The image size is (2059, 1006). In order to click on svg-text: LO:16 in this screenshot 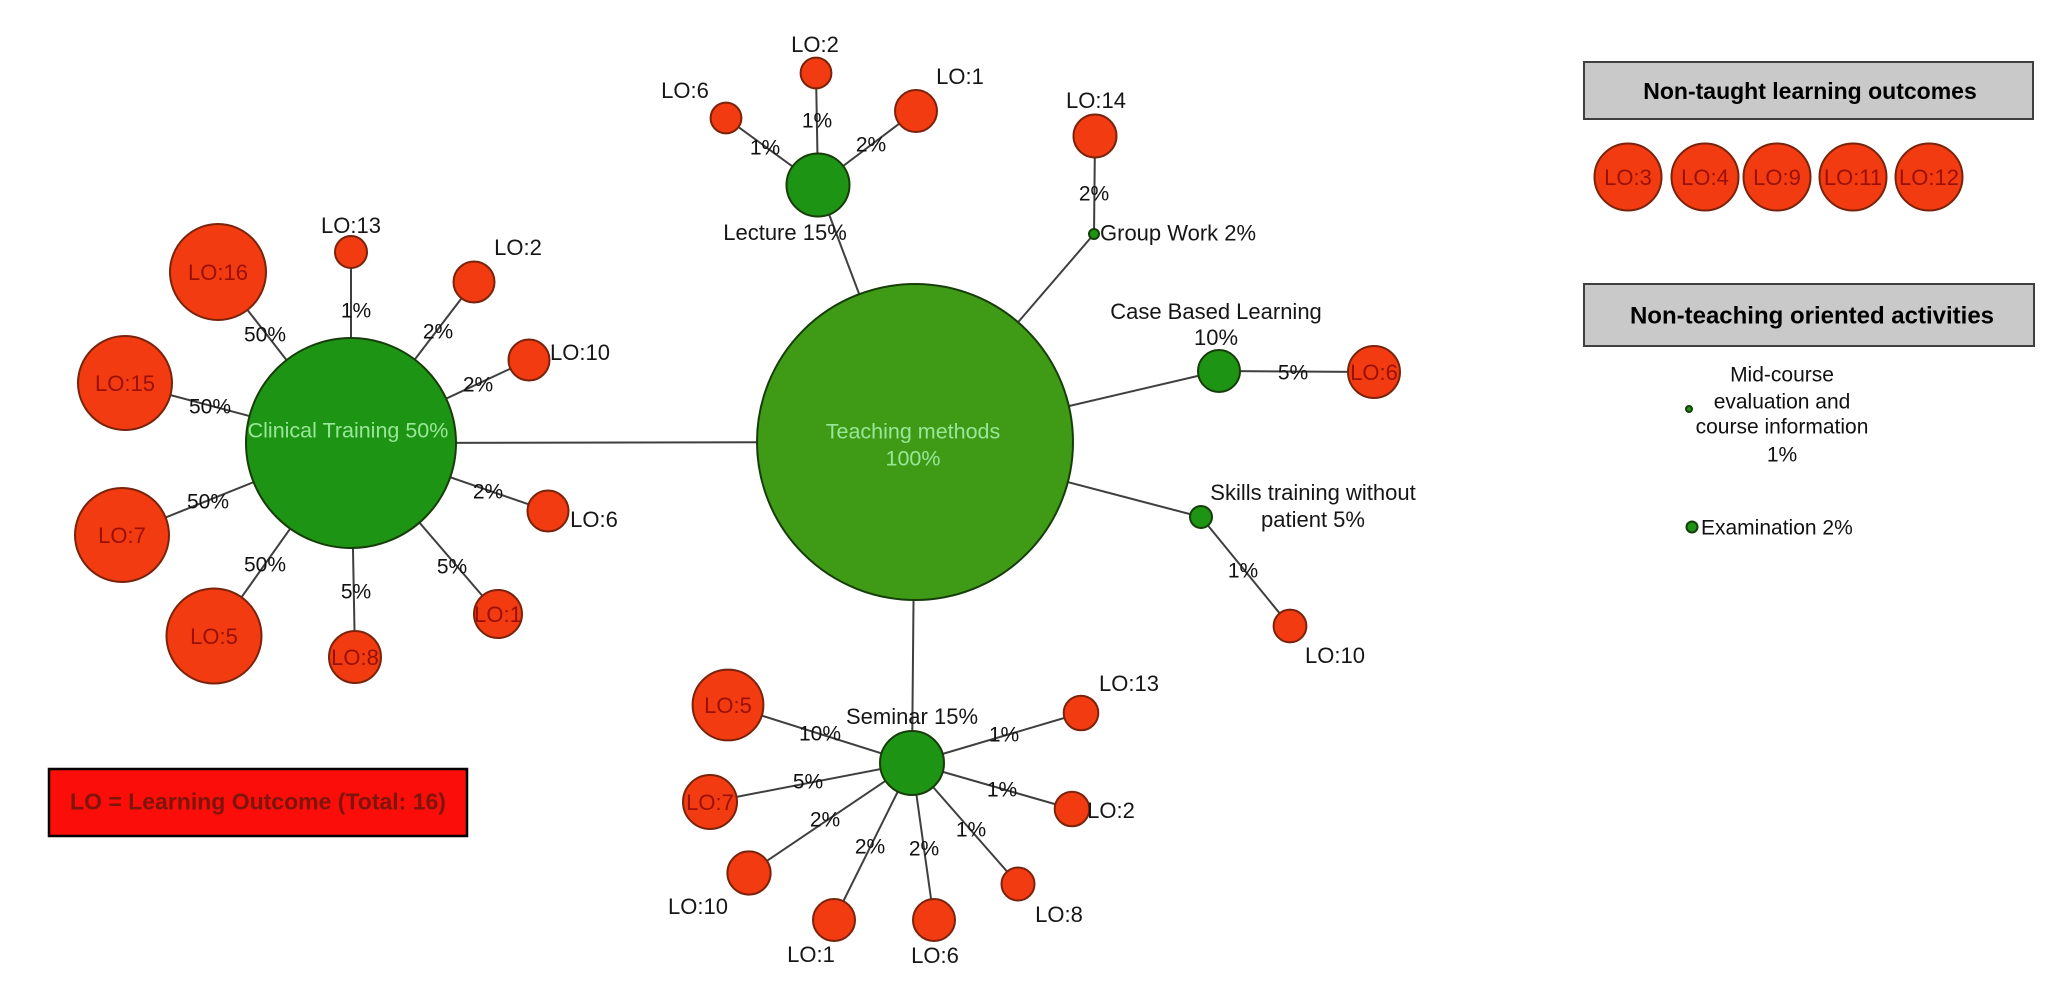, I will do `click(218, 272)`.